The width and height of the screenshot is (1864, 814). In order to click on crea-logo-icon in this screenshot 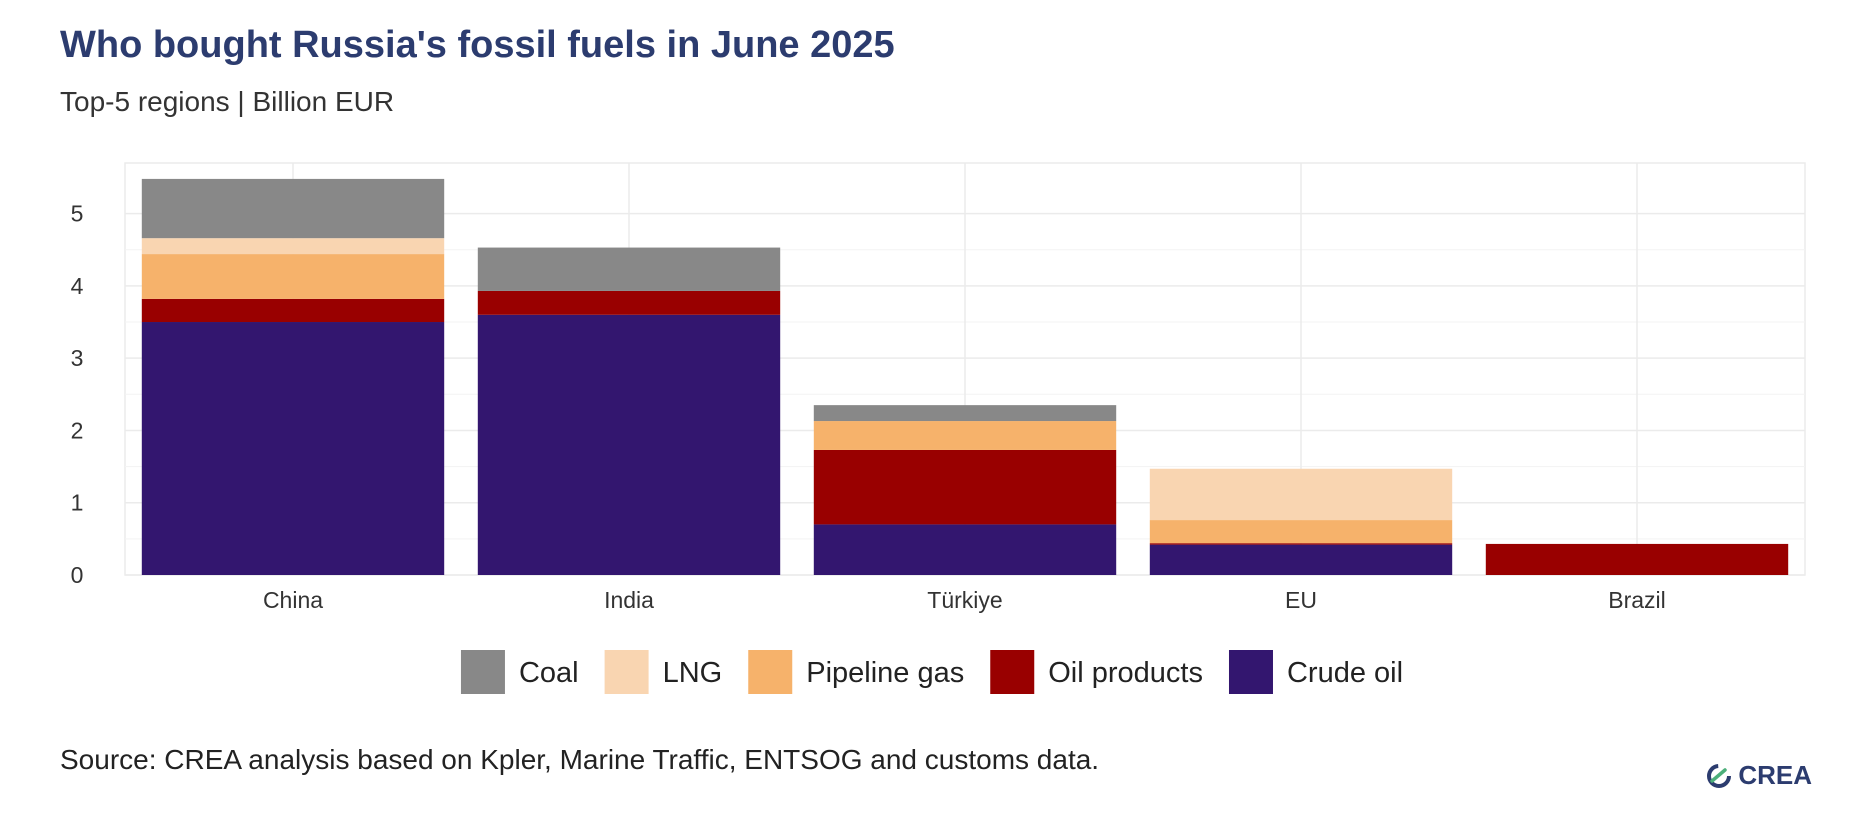, I will do `click(1719, 775)`.